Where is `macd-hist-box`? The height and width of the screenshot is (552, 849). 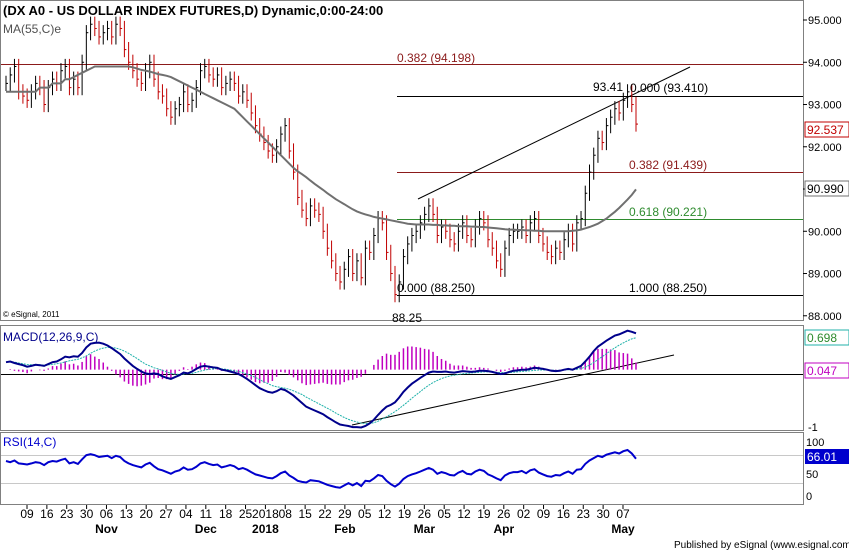
macd-hist-box is located at coordinates (826, 370).